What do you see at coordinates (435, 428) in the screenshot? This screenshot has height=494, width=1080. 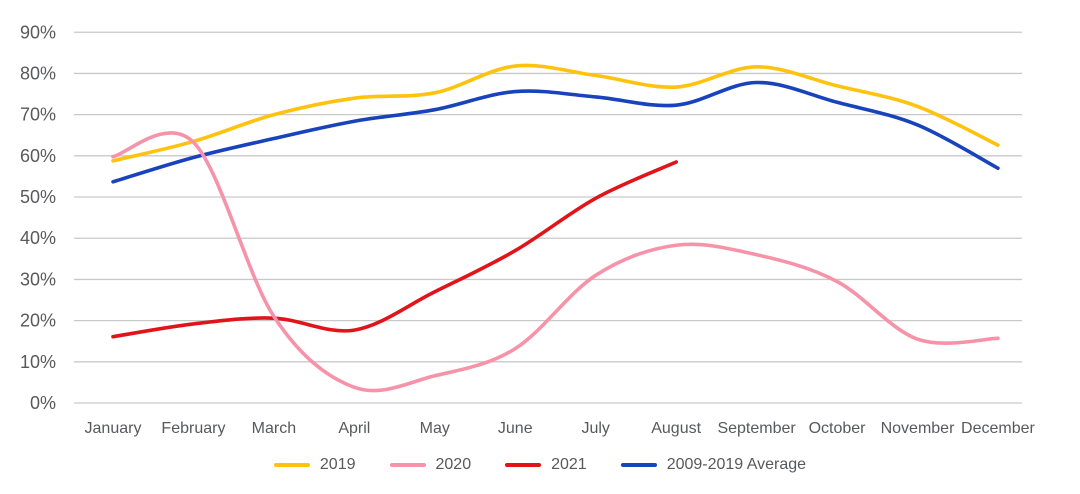 I see `x-axis-label: May` at bounding box center [435, 428].